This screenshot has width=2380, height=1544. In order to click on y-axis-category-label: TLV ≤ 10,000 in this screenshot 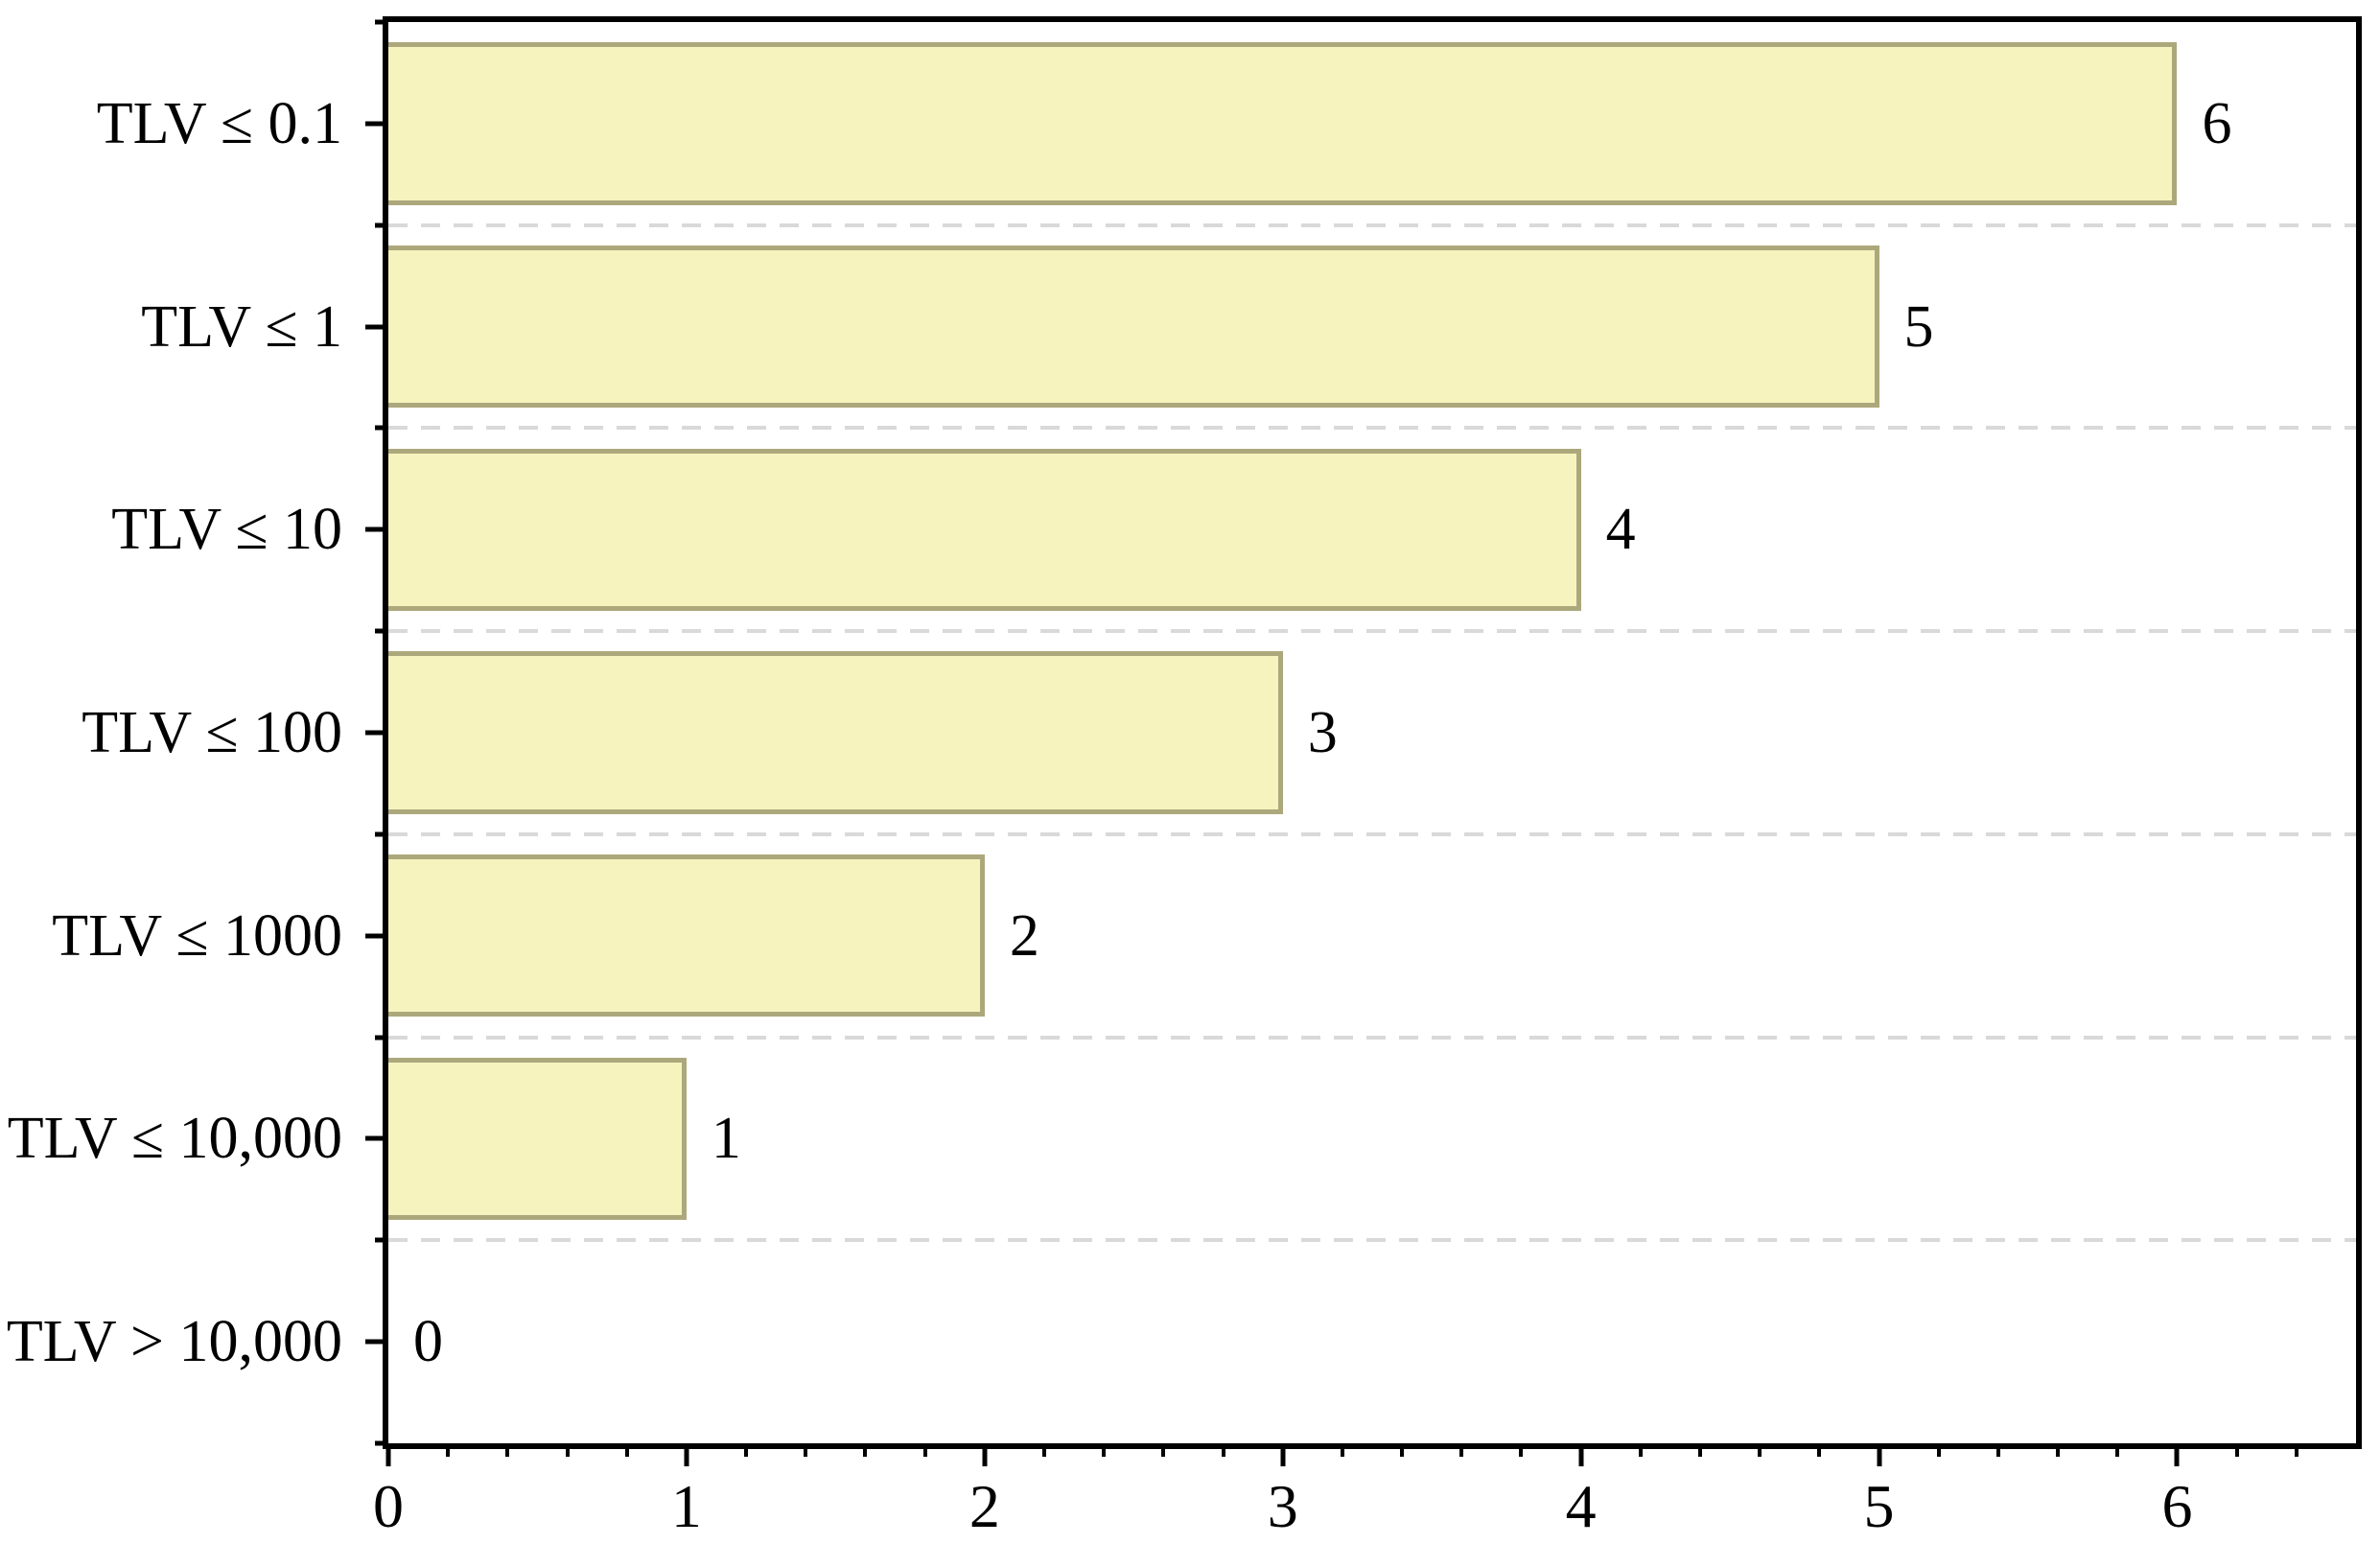, I will do `click(174, 1139)`.